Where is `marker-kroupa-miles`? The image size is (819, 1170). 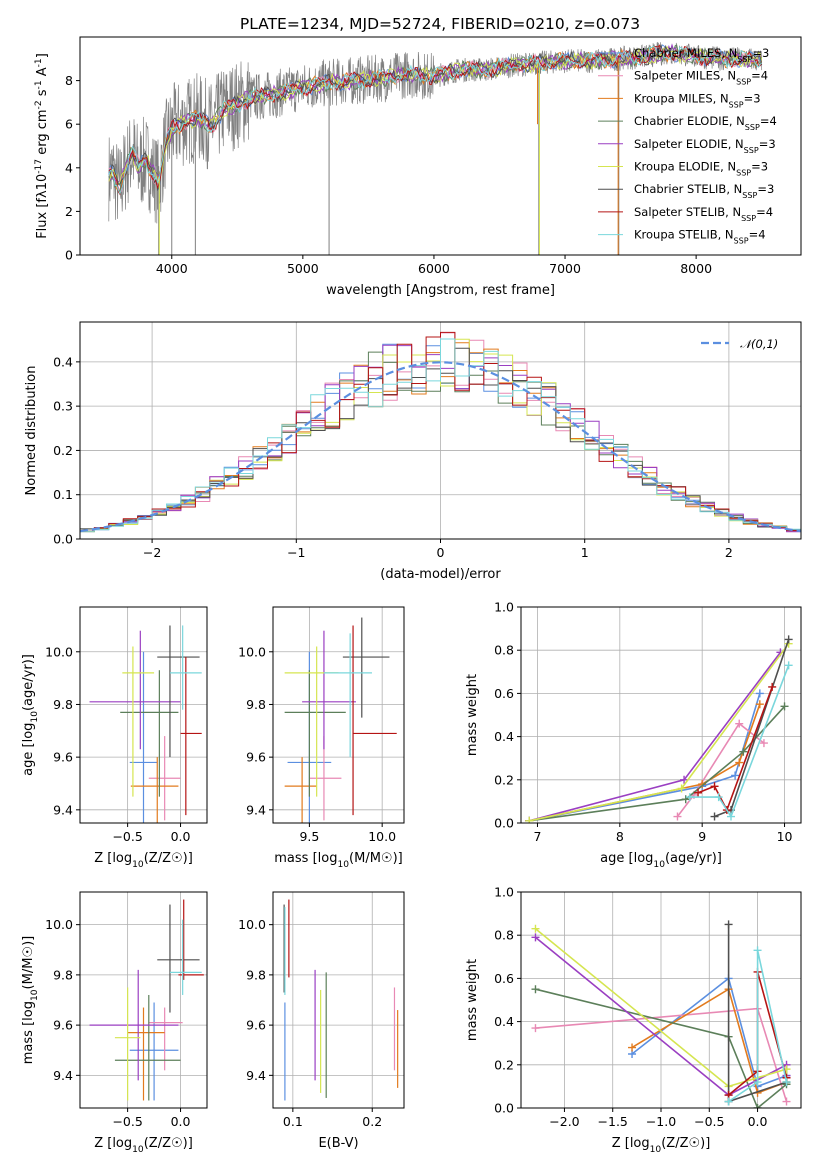
marker-kroupa-miles is located at coordinates (632, 1047).